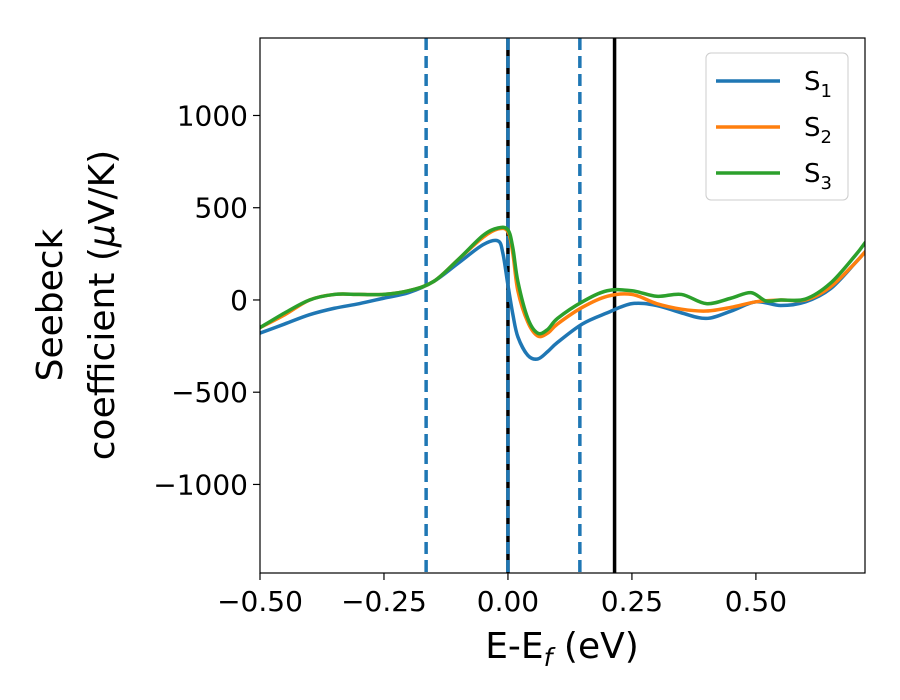 The height and width of the screenshot is (700, 900). What do you see at coordinates (595, 646) in the screenshot?
I see `x-axis-title-unit: (eV)` at bounding box center [595, 646].